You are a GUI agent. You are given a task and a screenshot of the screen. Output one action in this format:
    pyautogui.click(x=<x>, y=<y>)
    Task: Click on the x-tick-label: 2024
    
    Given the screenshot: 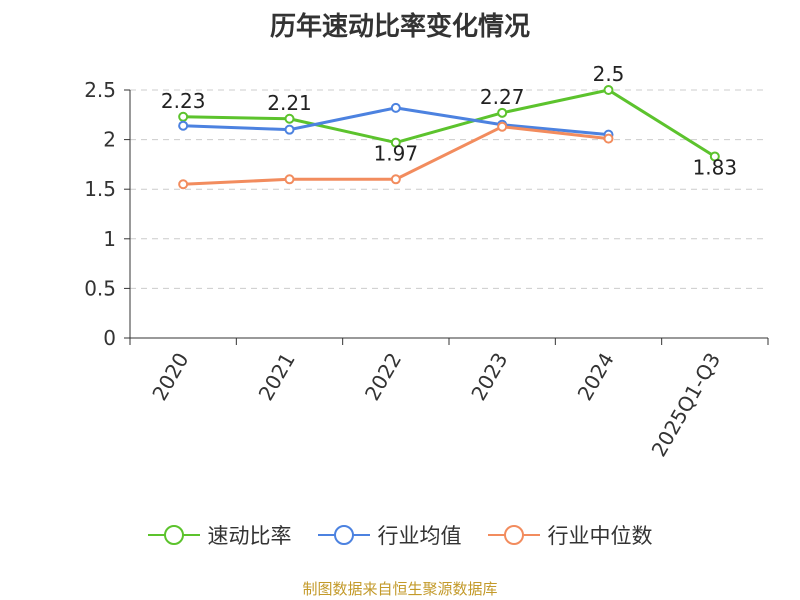 What is the action you would take?
    pyautogui.click(x=596, y=377)
    